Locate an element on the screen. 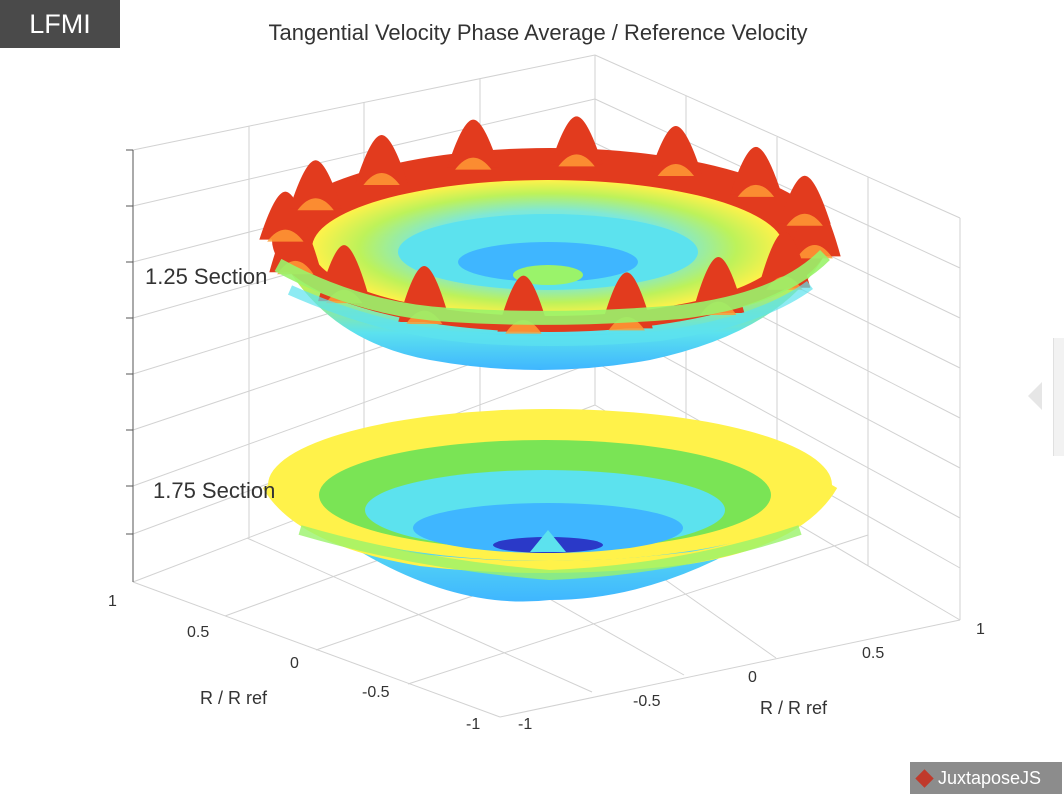  series-label-1-75-section: 1.75 Section is located at coordinates (214, 490).